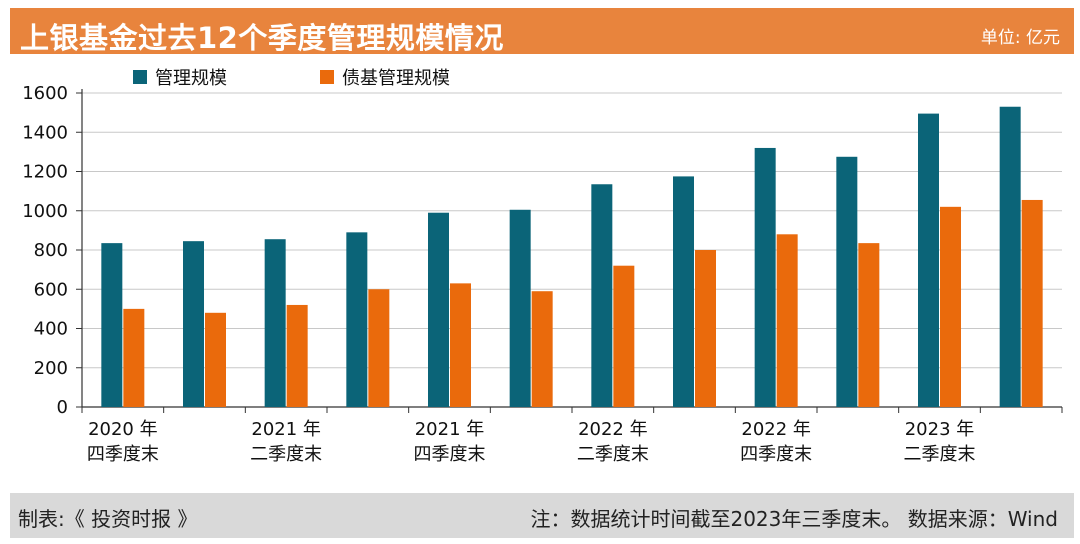  What do you see at coordinates (396, 78) in the screenshot?
I see `legend-label-series-2: 债基管理规模` at bounding box center [396, 78].